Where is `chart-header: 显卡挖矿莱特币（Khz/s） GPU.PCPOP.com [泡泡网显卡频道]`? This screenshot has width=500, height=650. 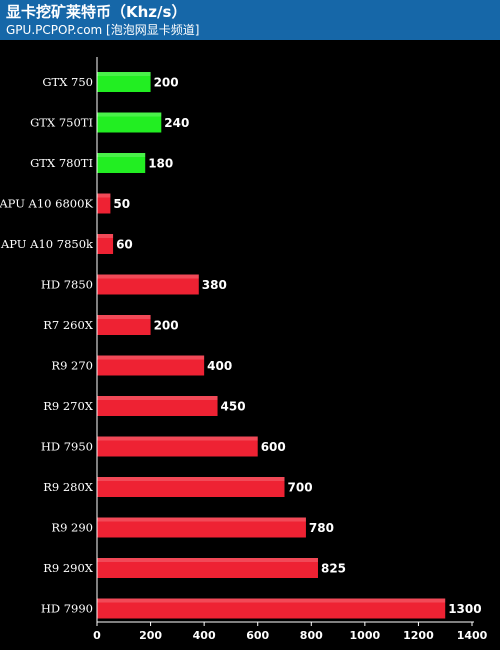 chart-header: 显卡挖矿莱特币（Khz/s） GPU.PCPOP.com [泡泡网显卡频道] is located at coordinates (250, 20).